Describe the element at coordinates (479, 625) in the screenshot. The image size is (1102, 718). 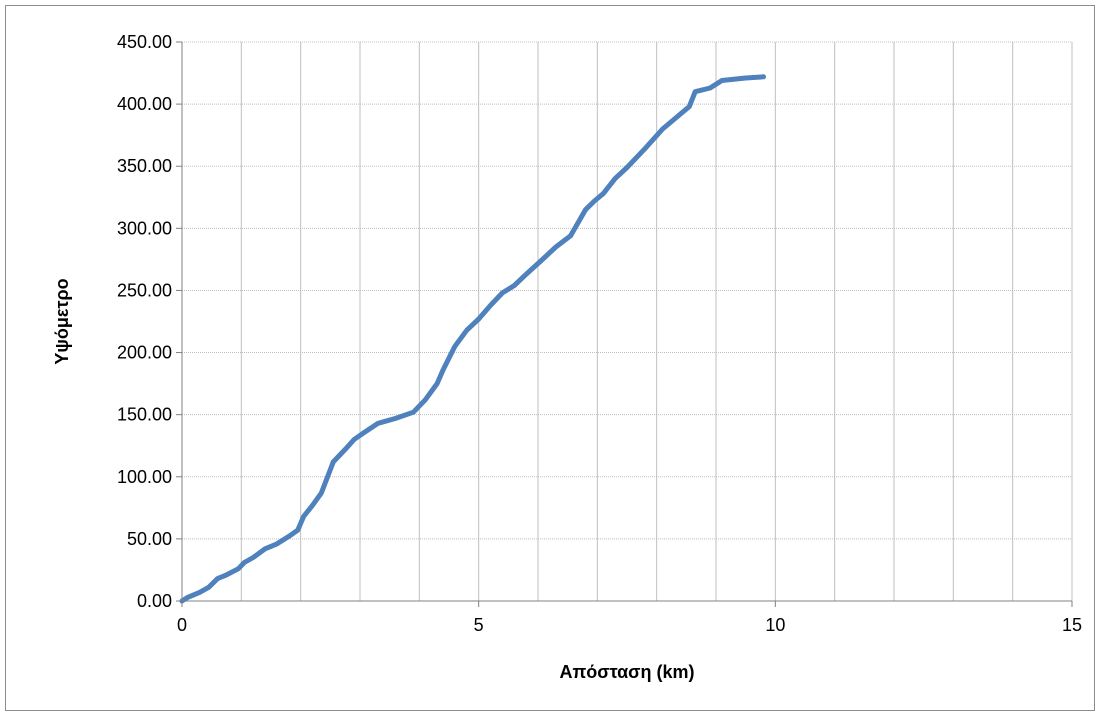
I see `x-tick-label: 5` at that location.